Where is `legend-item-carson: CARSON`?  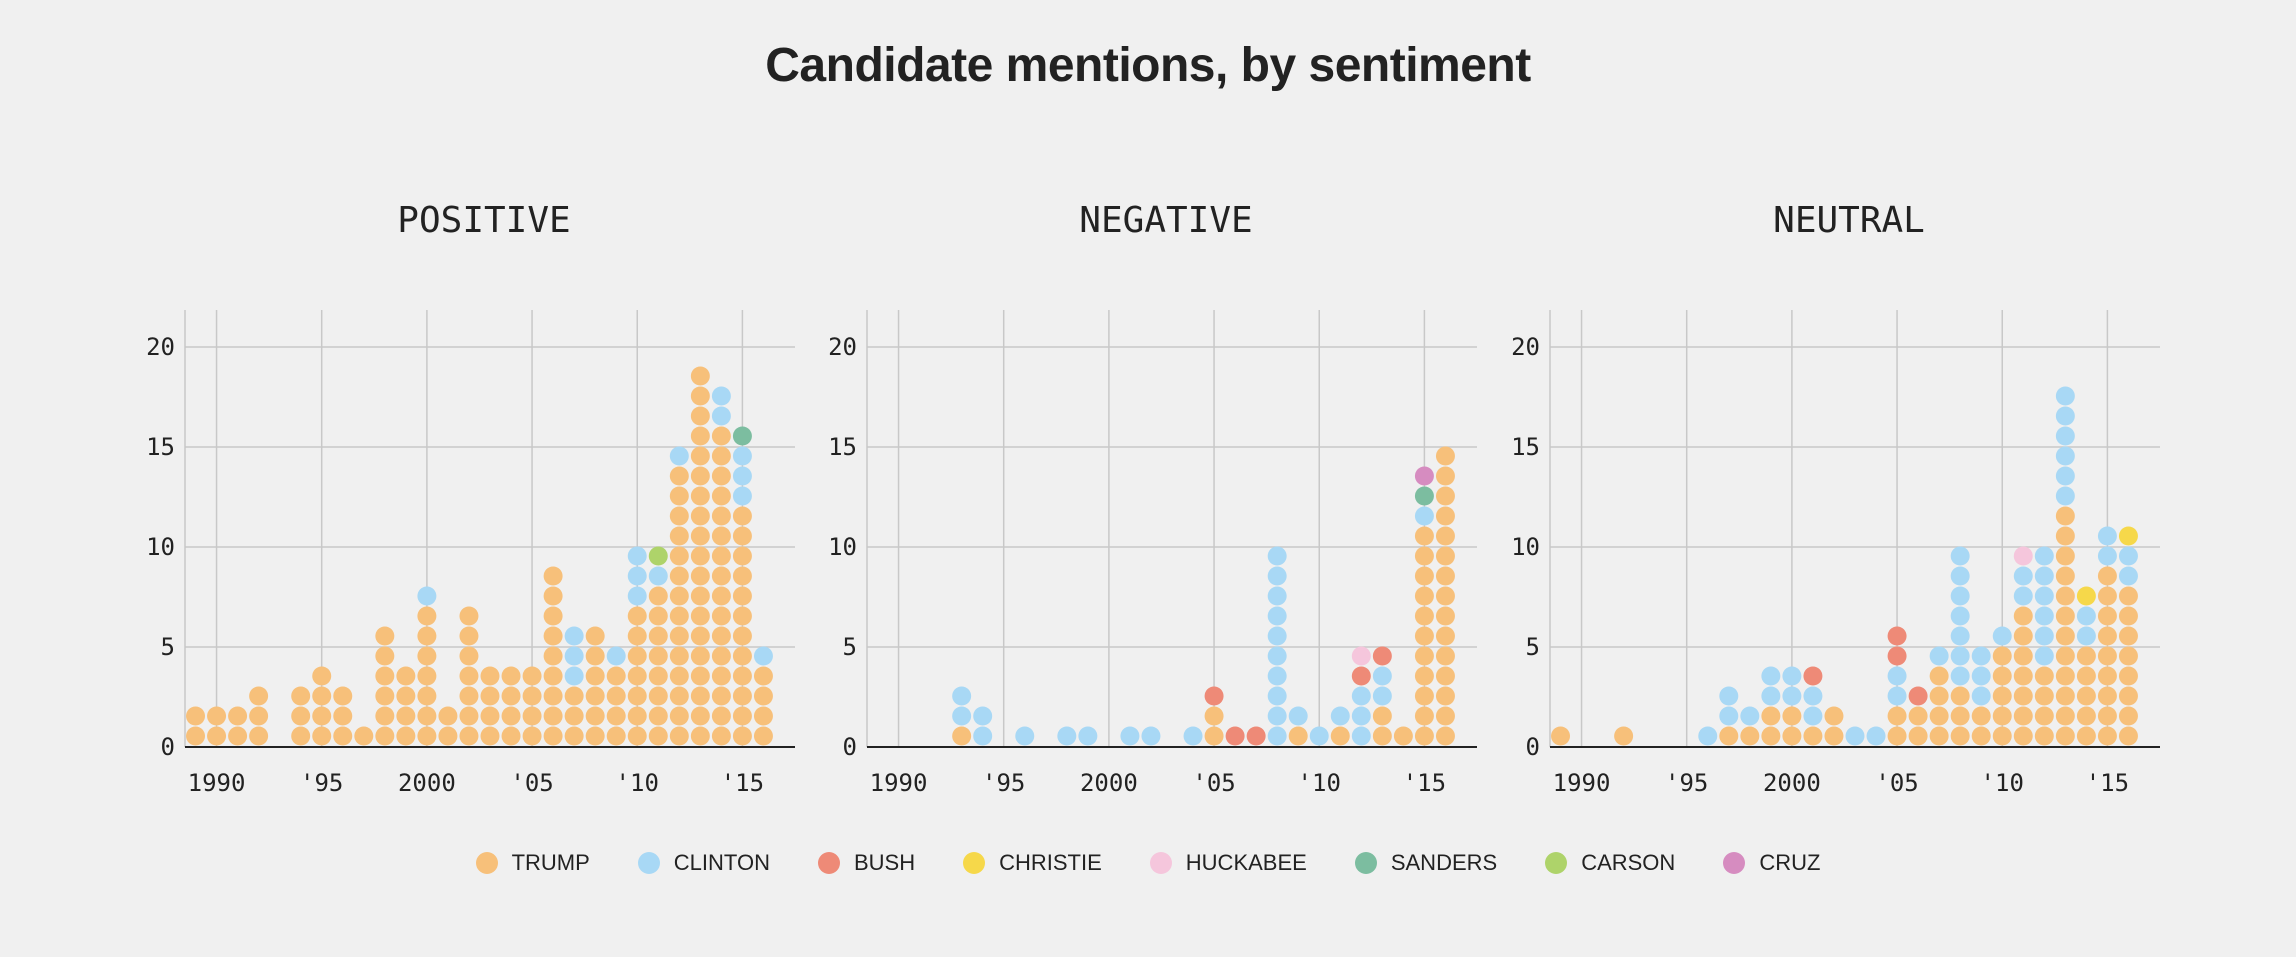 legend-item-carson: CARSON is located at coordinates (1610, 863).